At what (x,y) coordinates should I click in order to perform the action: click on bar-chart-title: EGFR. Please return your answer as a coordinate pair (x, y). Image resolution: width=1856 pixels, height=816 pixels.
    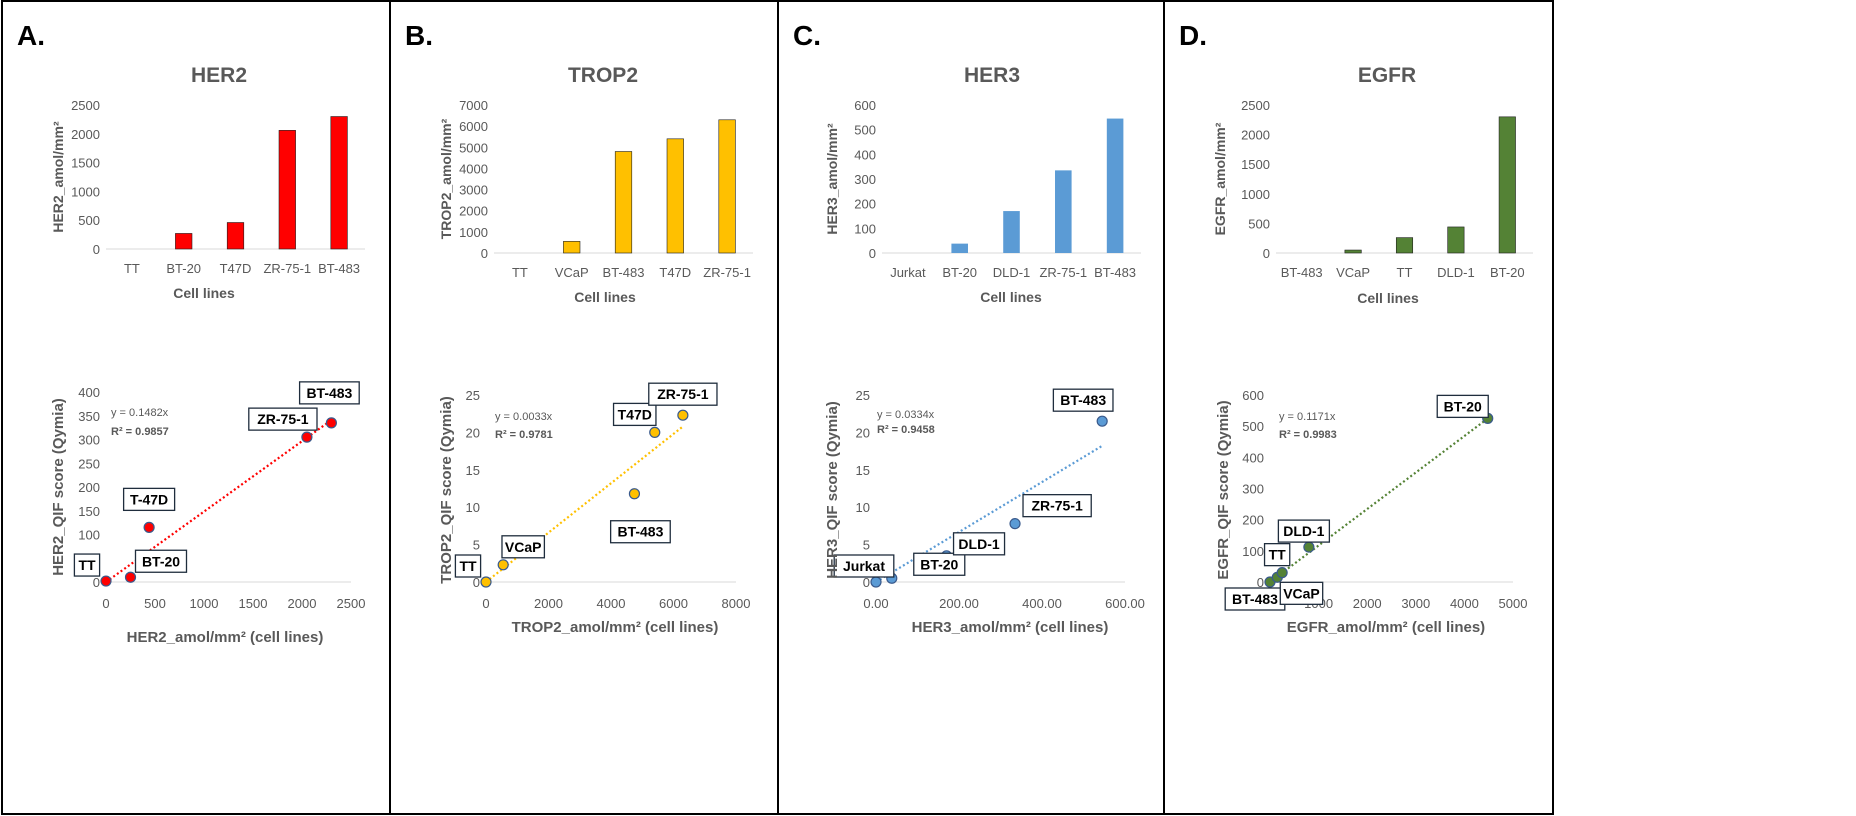
    Looking at the image, I should click on (1387, 75).